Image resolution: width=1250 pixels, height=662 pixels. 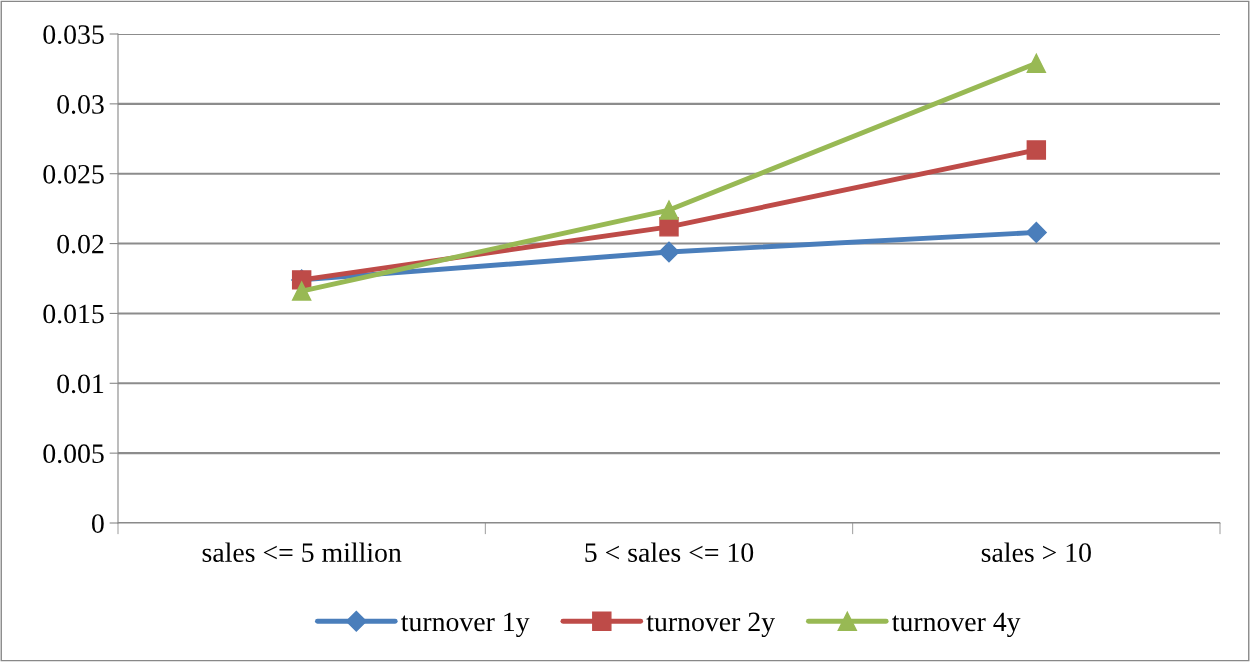 What do you see at coordinates (302, 552) in the screenshot?
I see `x-tick-label: sales <= 5 million` at bounding box center [302, 552].